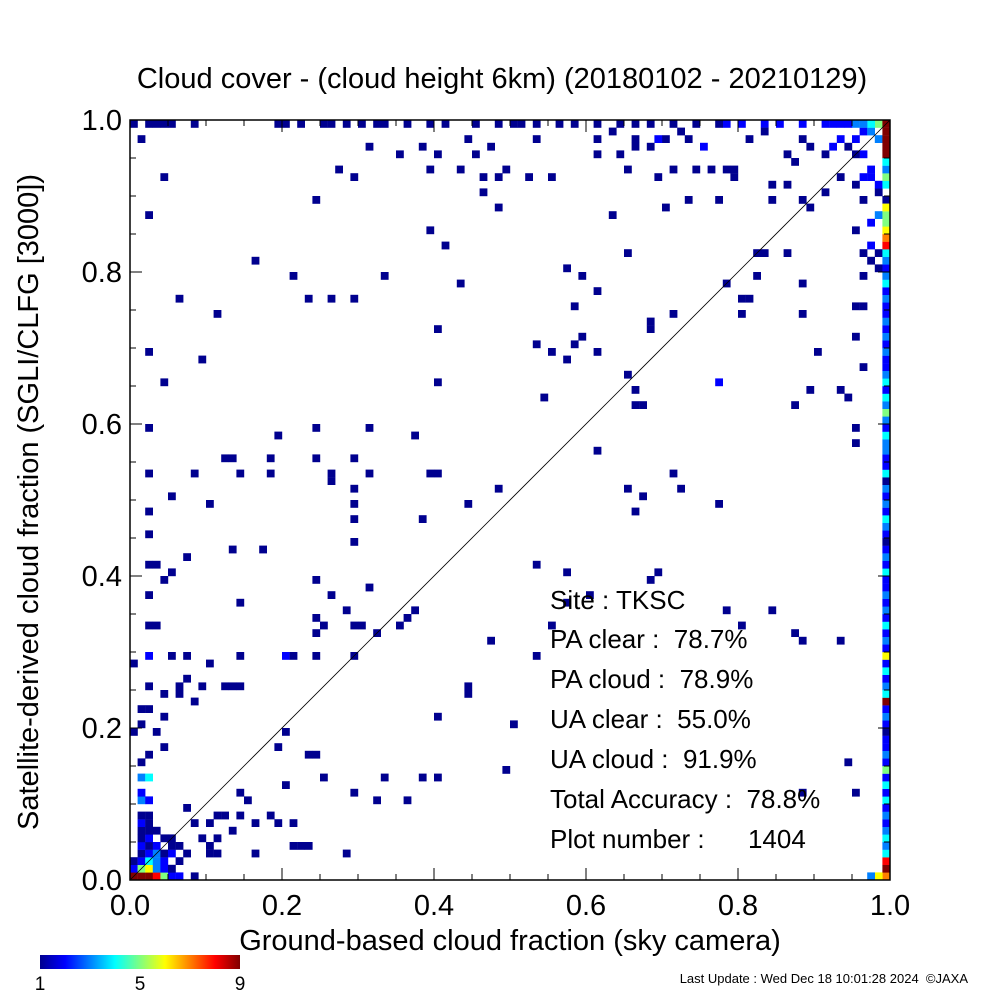  I want to click on stat-ua-cloud: UA cloud : 91.9%, so click(653, 759).